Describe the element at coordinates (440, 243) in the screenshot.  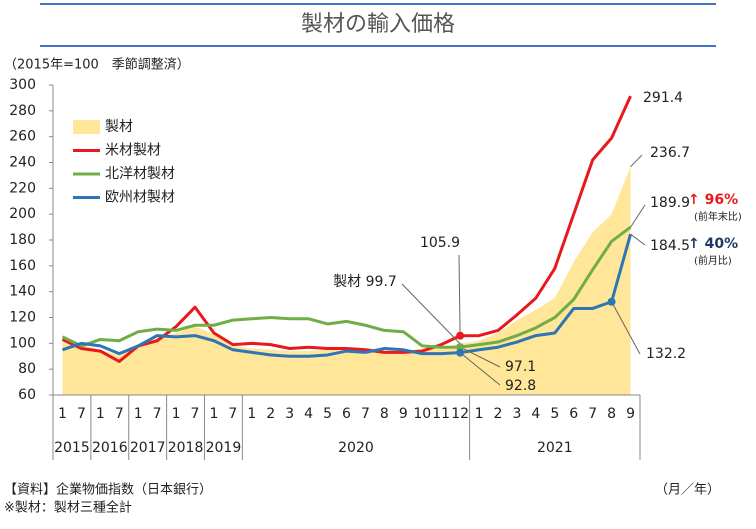
I see `data-label: 105.9` at that location.